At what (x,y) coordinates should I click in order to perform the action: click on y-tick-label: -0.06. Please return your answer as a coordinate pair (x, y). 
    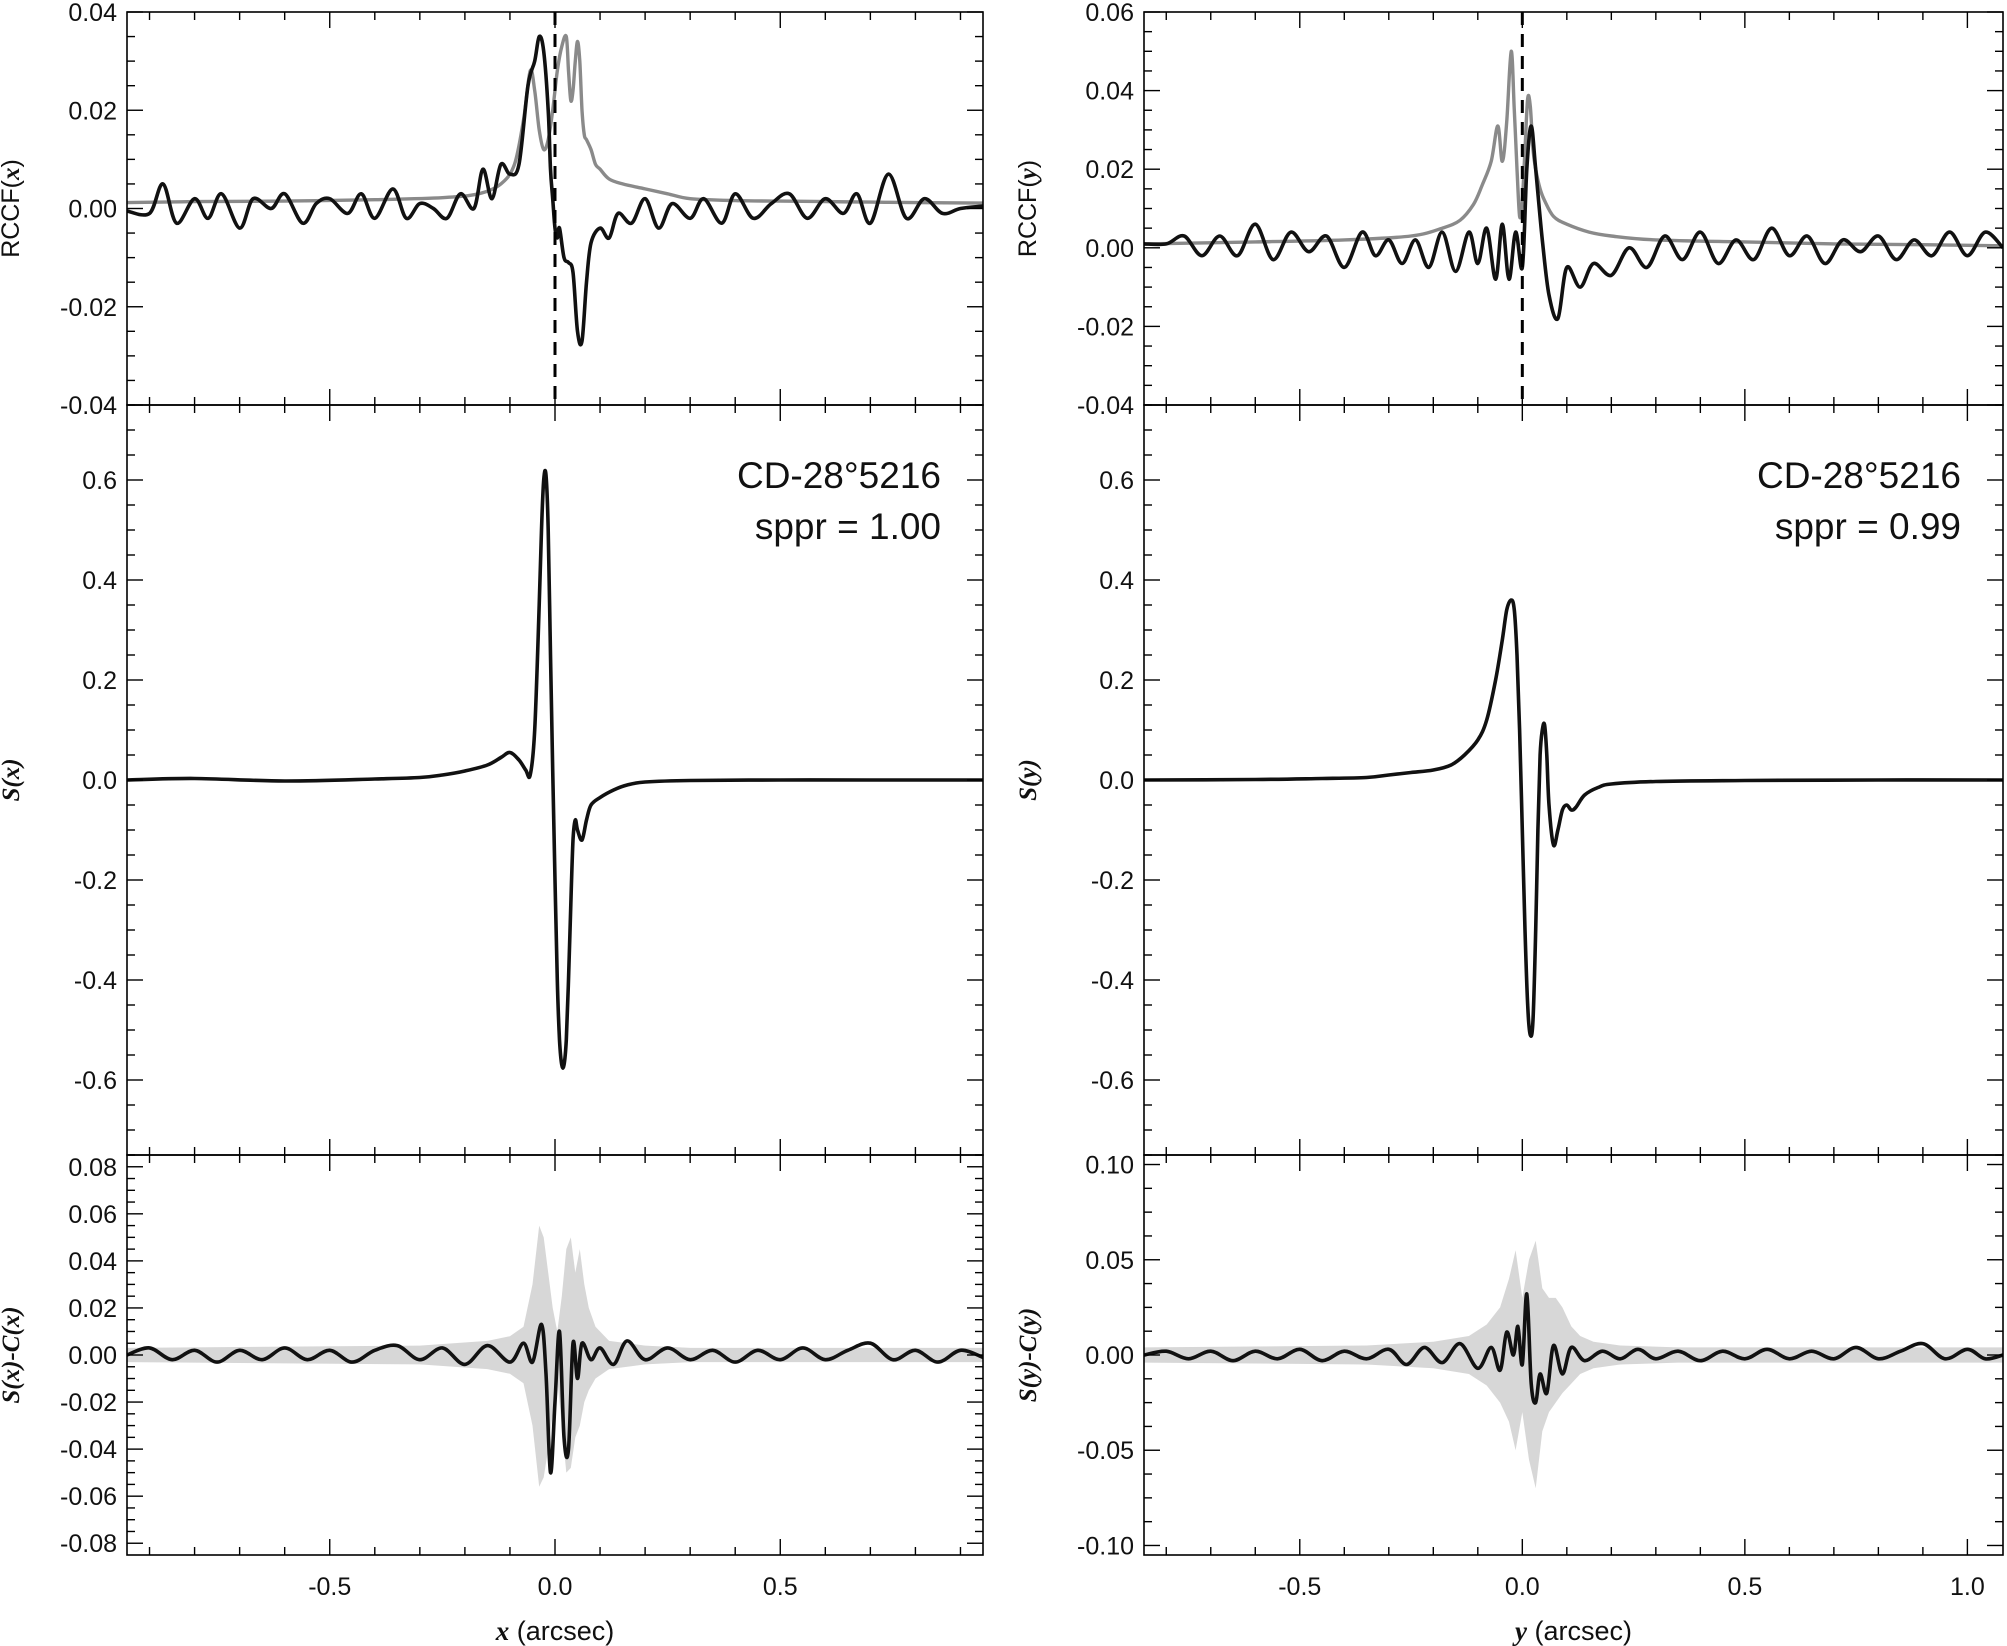
    Looking at the image, I should click on (88, 1497).